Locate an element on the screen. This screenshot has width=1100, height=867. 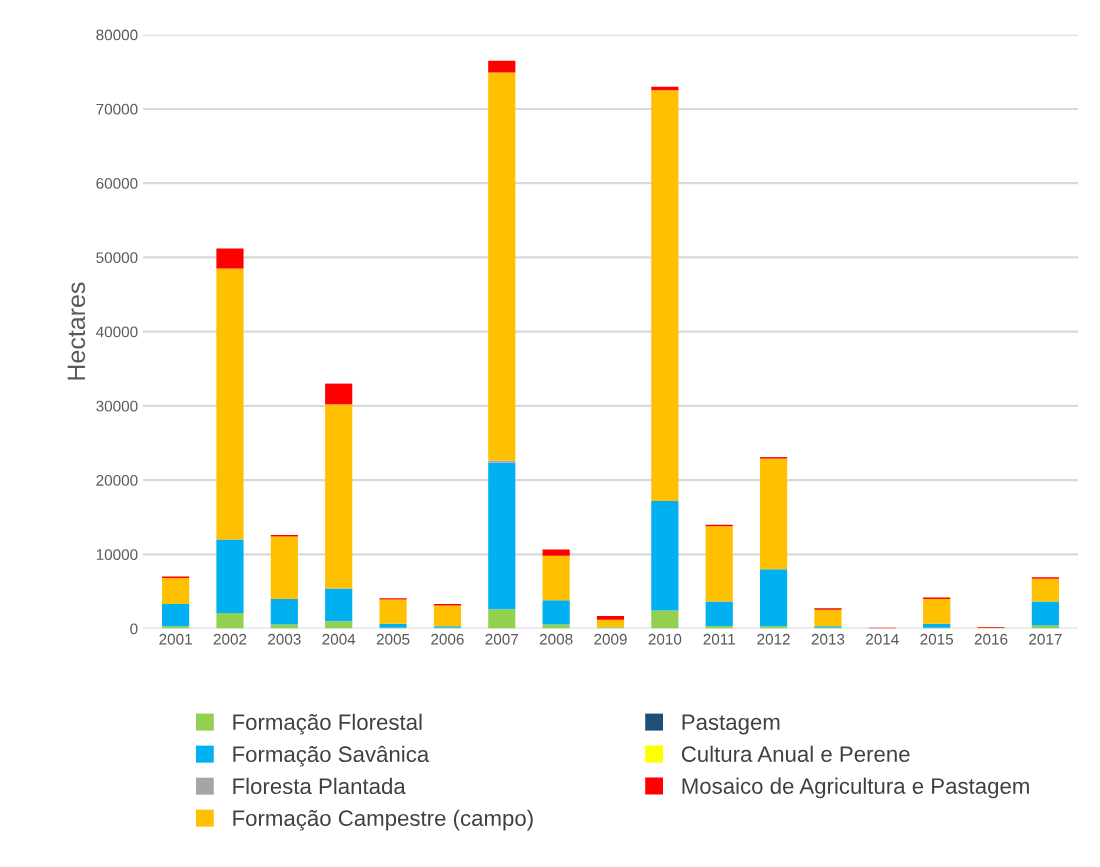
y-tick-label: 80000 is located at coordinates (117, 35).